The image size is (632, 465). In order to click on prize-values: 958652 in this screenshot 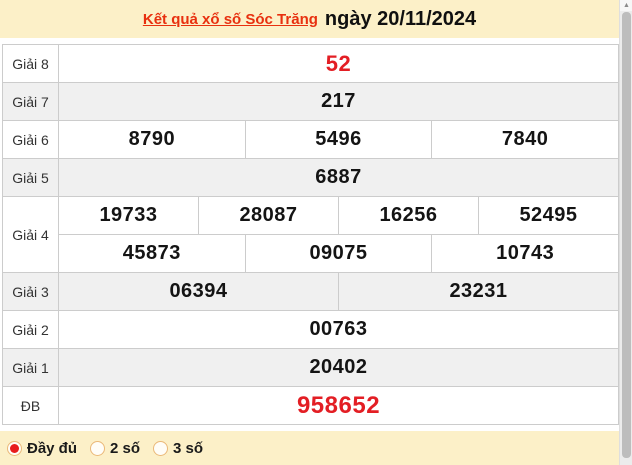, I will do `click(338, 405)`.